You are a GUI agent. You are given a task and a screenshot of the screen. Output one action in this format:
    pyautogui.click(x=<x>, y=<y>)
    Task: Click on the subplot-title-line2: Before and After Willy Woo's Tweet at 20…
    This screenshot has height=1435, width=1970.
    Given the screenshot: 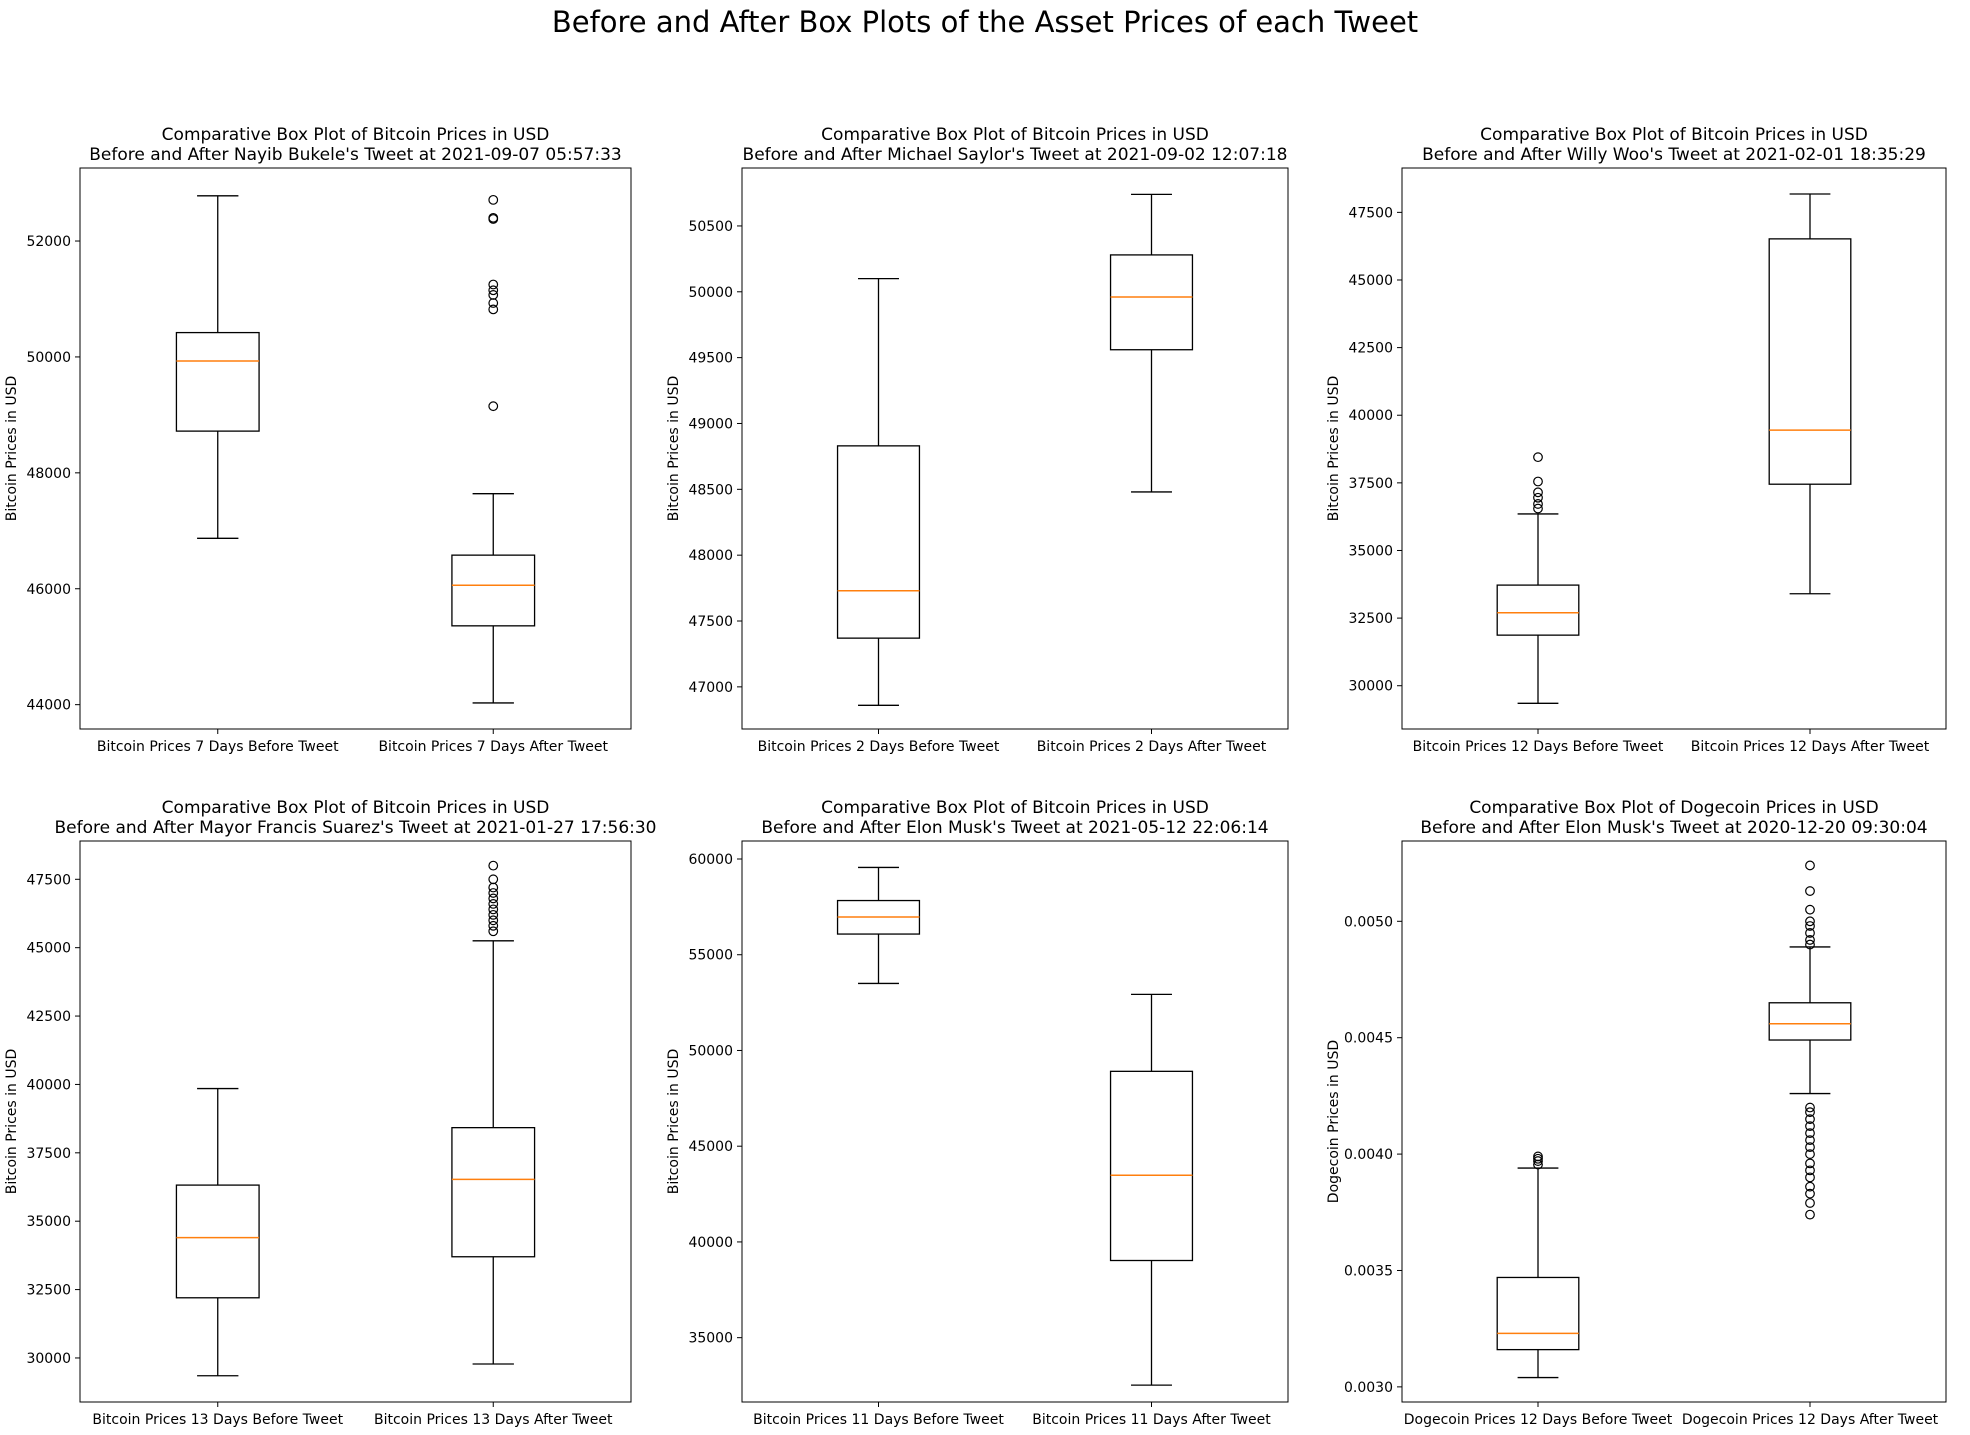 What is the action you would take?
    pyautogui.click(x=1674, y=155)
    